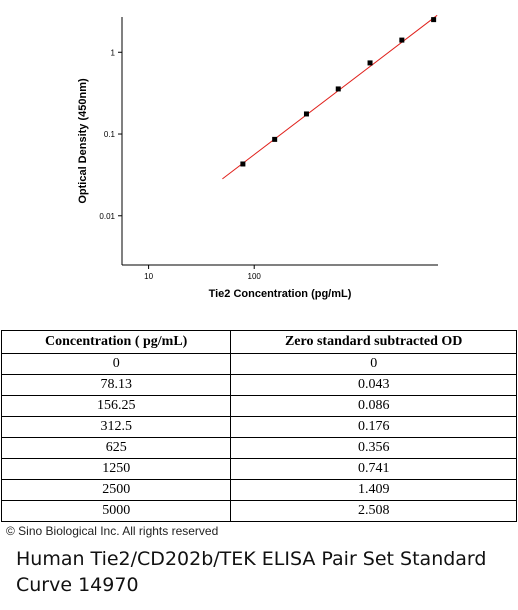 The image size is (518, 610). Describe the element at coordinates (255, 276) in the screenshot. I see `x-tick-label: 100` at that location.